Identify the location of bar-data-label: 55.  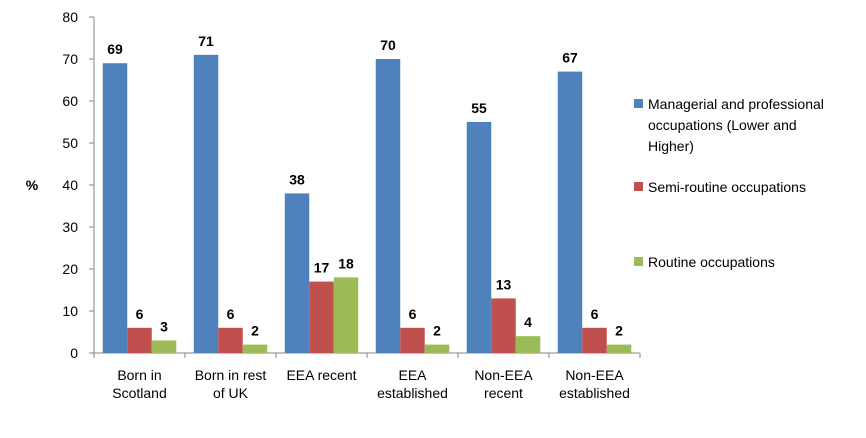
(479, 108).